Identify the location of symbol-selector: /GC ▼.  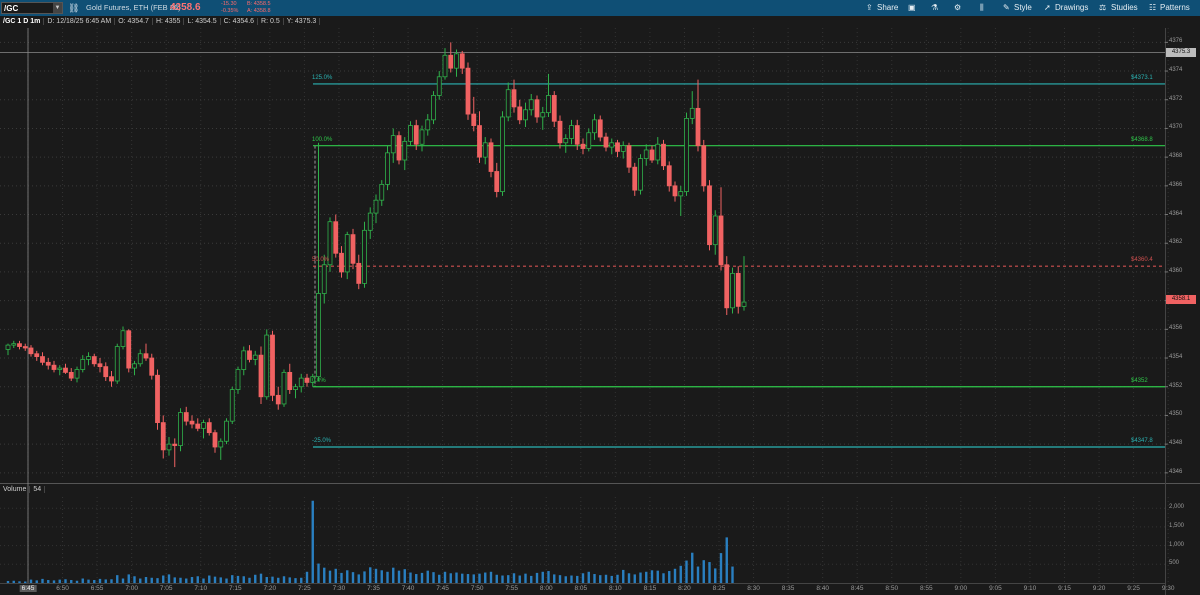
(32, 8).